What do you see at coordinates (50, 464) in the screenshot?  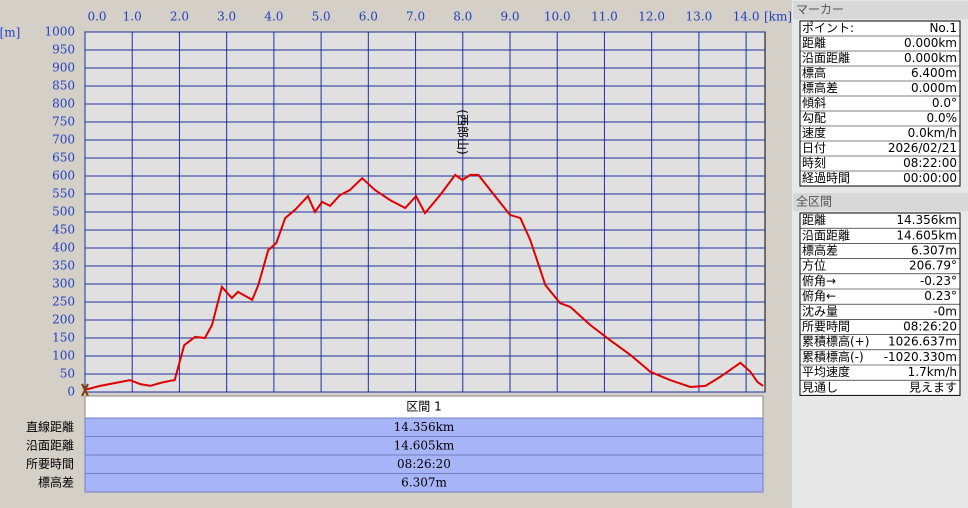 I see `section-label: 所要時間` at bounding box center [50, 464].